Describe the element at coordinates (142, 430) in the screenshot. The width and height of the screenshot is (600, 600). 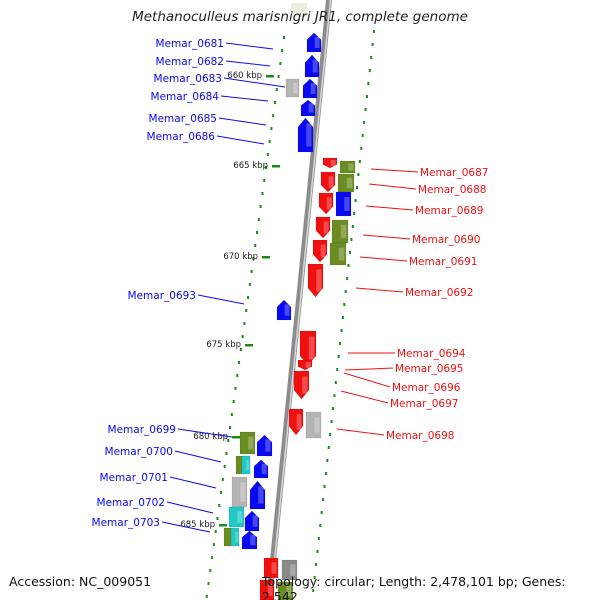
I see `gene-label-left: Memar_0699` at that location.